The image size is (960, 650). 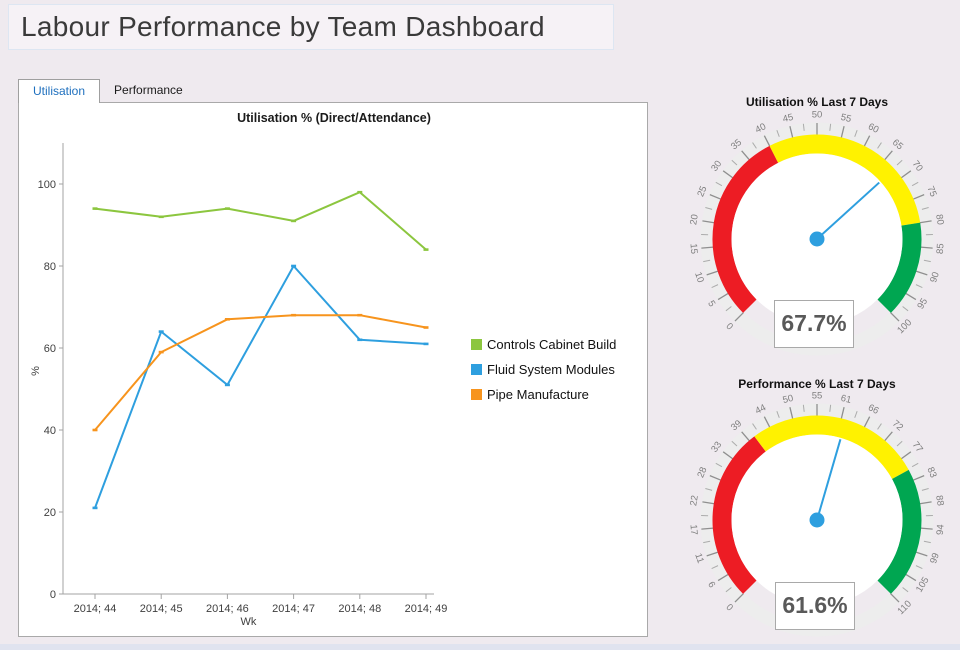 What do you see at coordinates (716, 166) in the screenshot?
I see `gauge-scale-label: 30` at bounding box center [716, 166].